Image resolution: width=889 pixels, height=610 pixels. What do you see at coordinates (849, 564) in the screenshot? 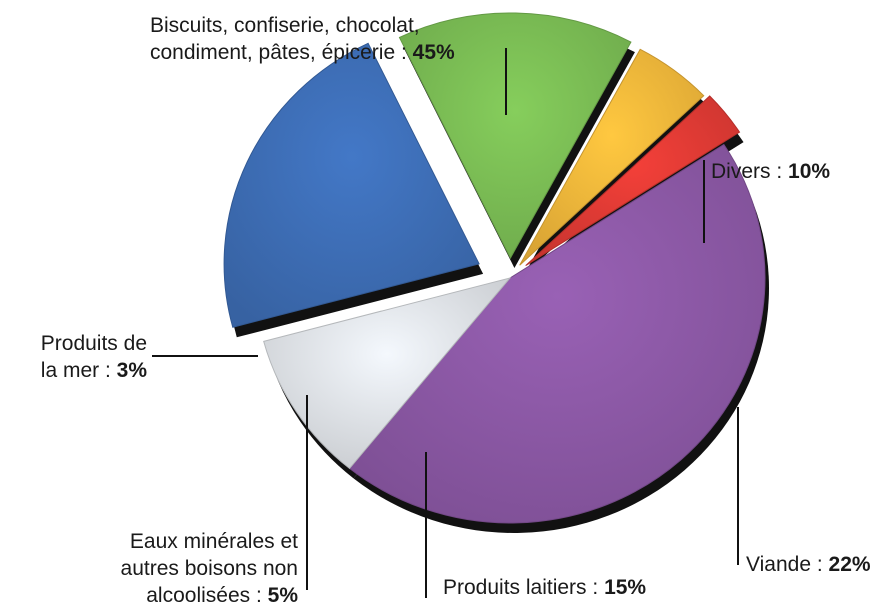
I see `label-viande-value: 22%` at bounding box center [849, 564].